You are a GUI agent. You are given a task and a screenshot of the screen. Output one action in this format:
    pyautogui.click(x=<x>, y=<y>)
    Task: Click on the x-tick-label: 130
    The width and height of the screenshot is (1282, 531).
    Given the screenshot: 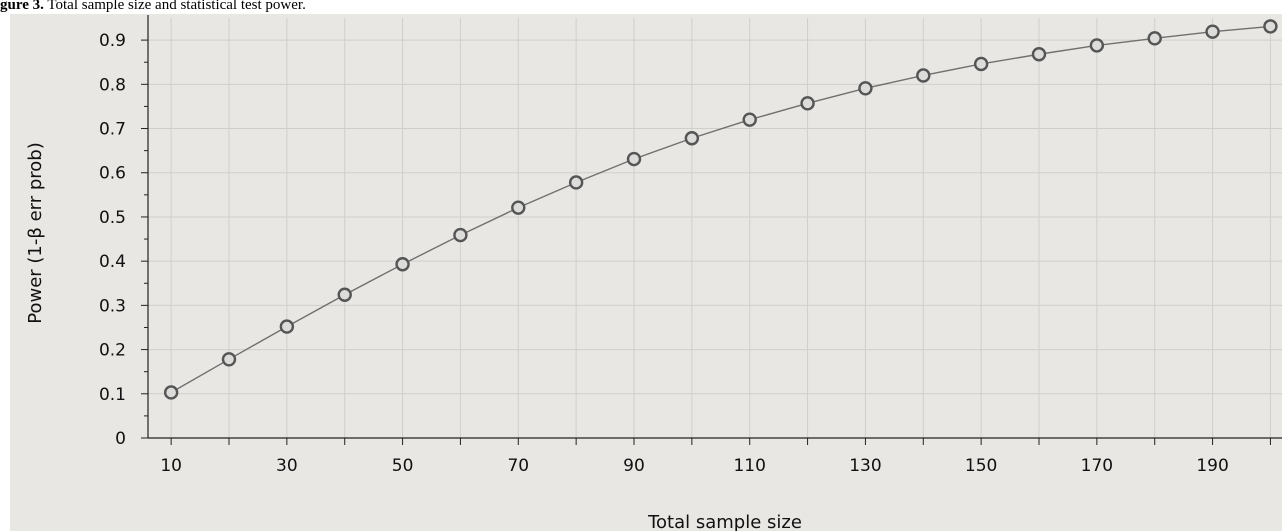 What is the action you would take?
    pyautogui.click(x=865, y=466)
    